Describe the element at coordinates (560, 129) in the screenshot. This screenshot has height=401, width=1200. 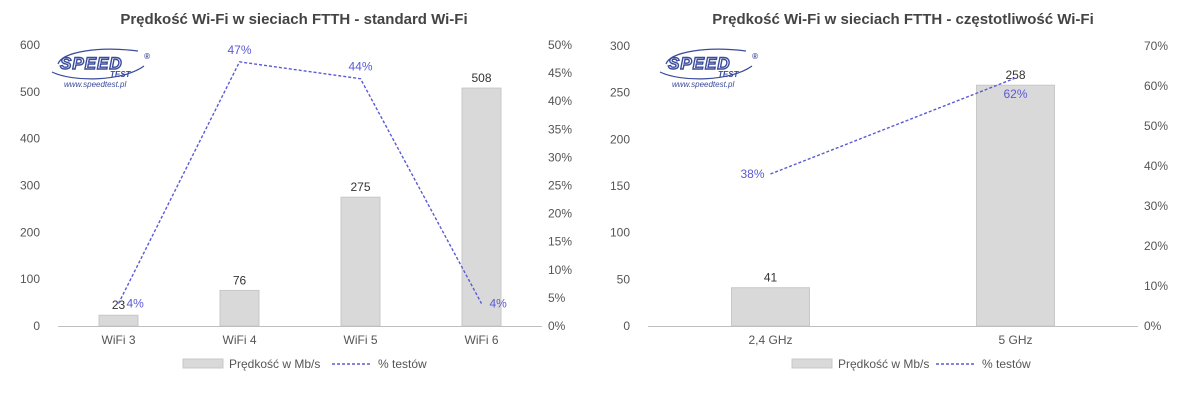
I see `y2-tick-label: 35%` at that location.